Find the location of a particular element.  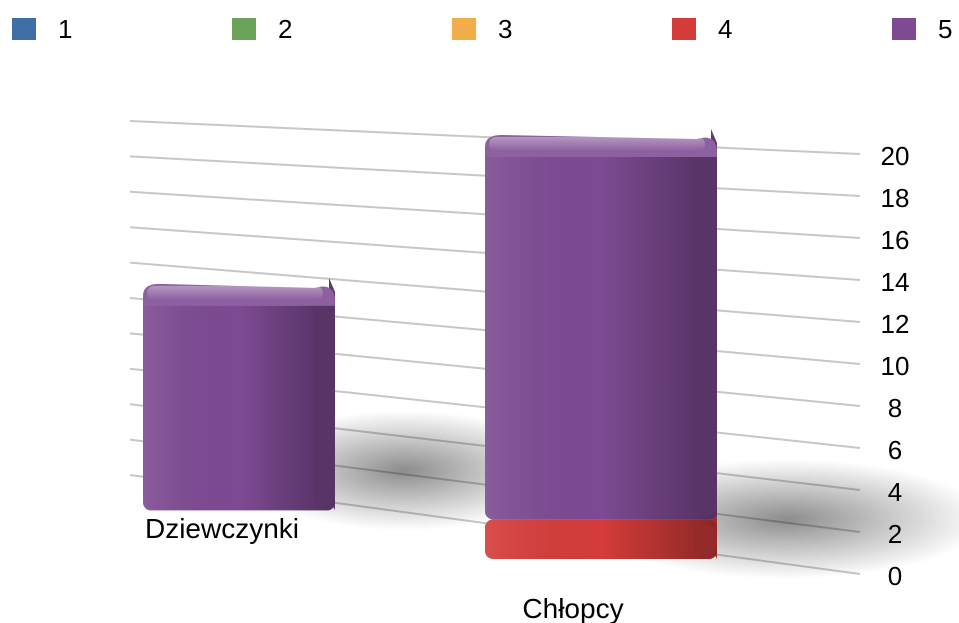

y-tick-label-14: 14 is located at coordinates (895, 282).